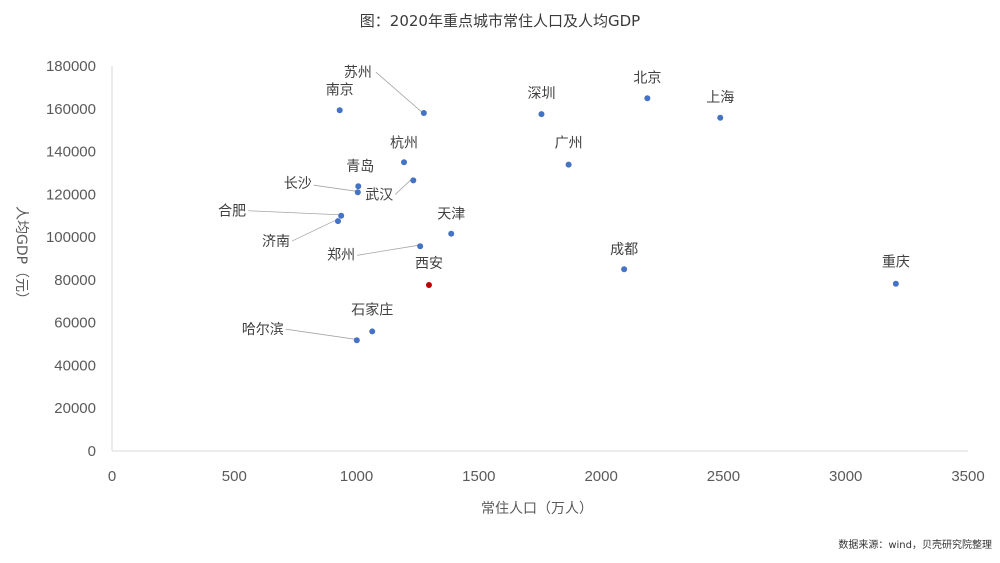 The width and height of the screenshot is (1000, 563). What do you see at coordinates (21, 256) in the screenshot?
I see `y-axis-title: 人均GDP（元）` at bounding box center [21, 256].